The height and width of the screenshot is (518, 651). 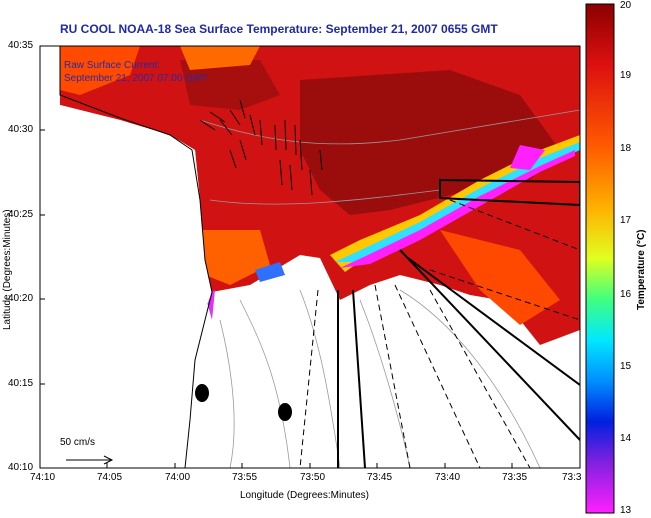 I want to click on y-axis-label: Latitude (Degrees:Minutes), so click(x=7, y=269).